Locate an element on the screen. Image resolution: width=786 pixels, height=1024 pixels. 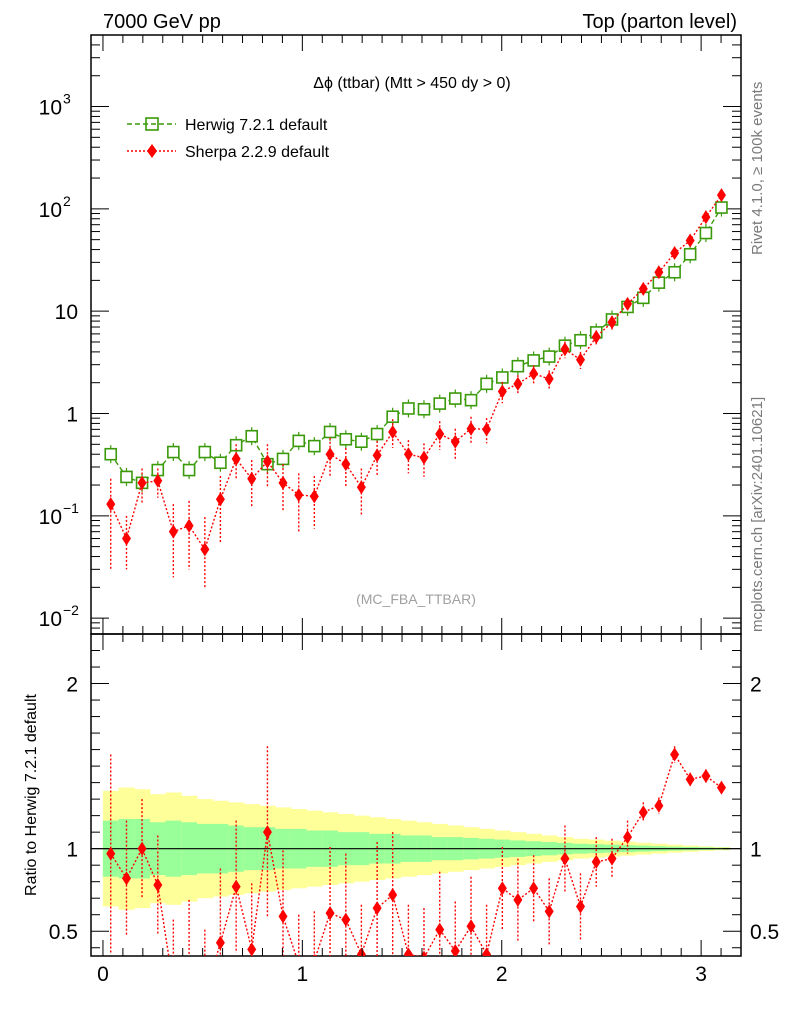
header-right: Top (parton level) is located at coordinates (659, 22).